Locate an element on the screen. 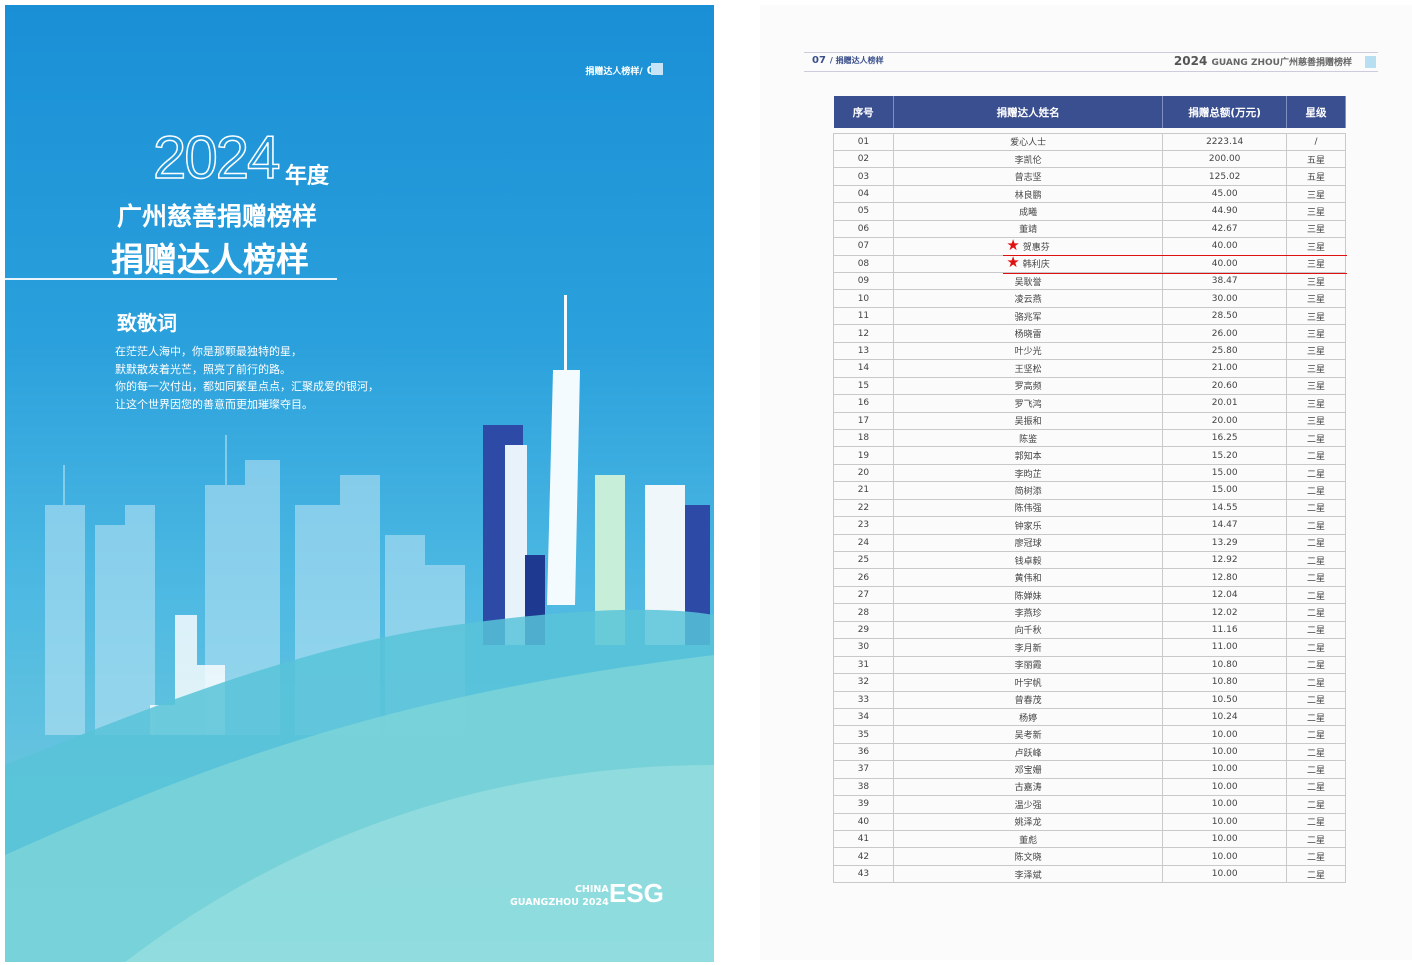 This screenshot has width=1412, height=965. table-row: 03 曾志坚 125.02 五星 is located at coordinates (1089, 176).